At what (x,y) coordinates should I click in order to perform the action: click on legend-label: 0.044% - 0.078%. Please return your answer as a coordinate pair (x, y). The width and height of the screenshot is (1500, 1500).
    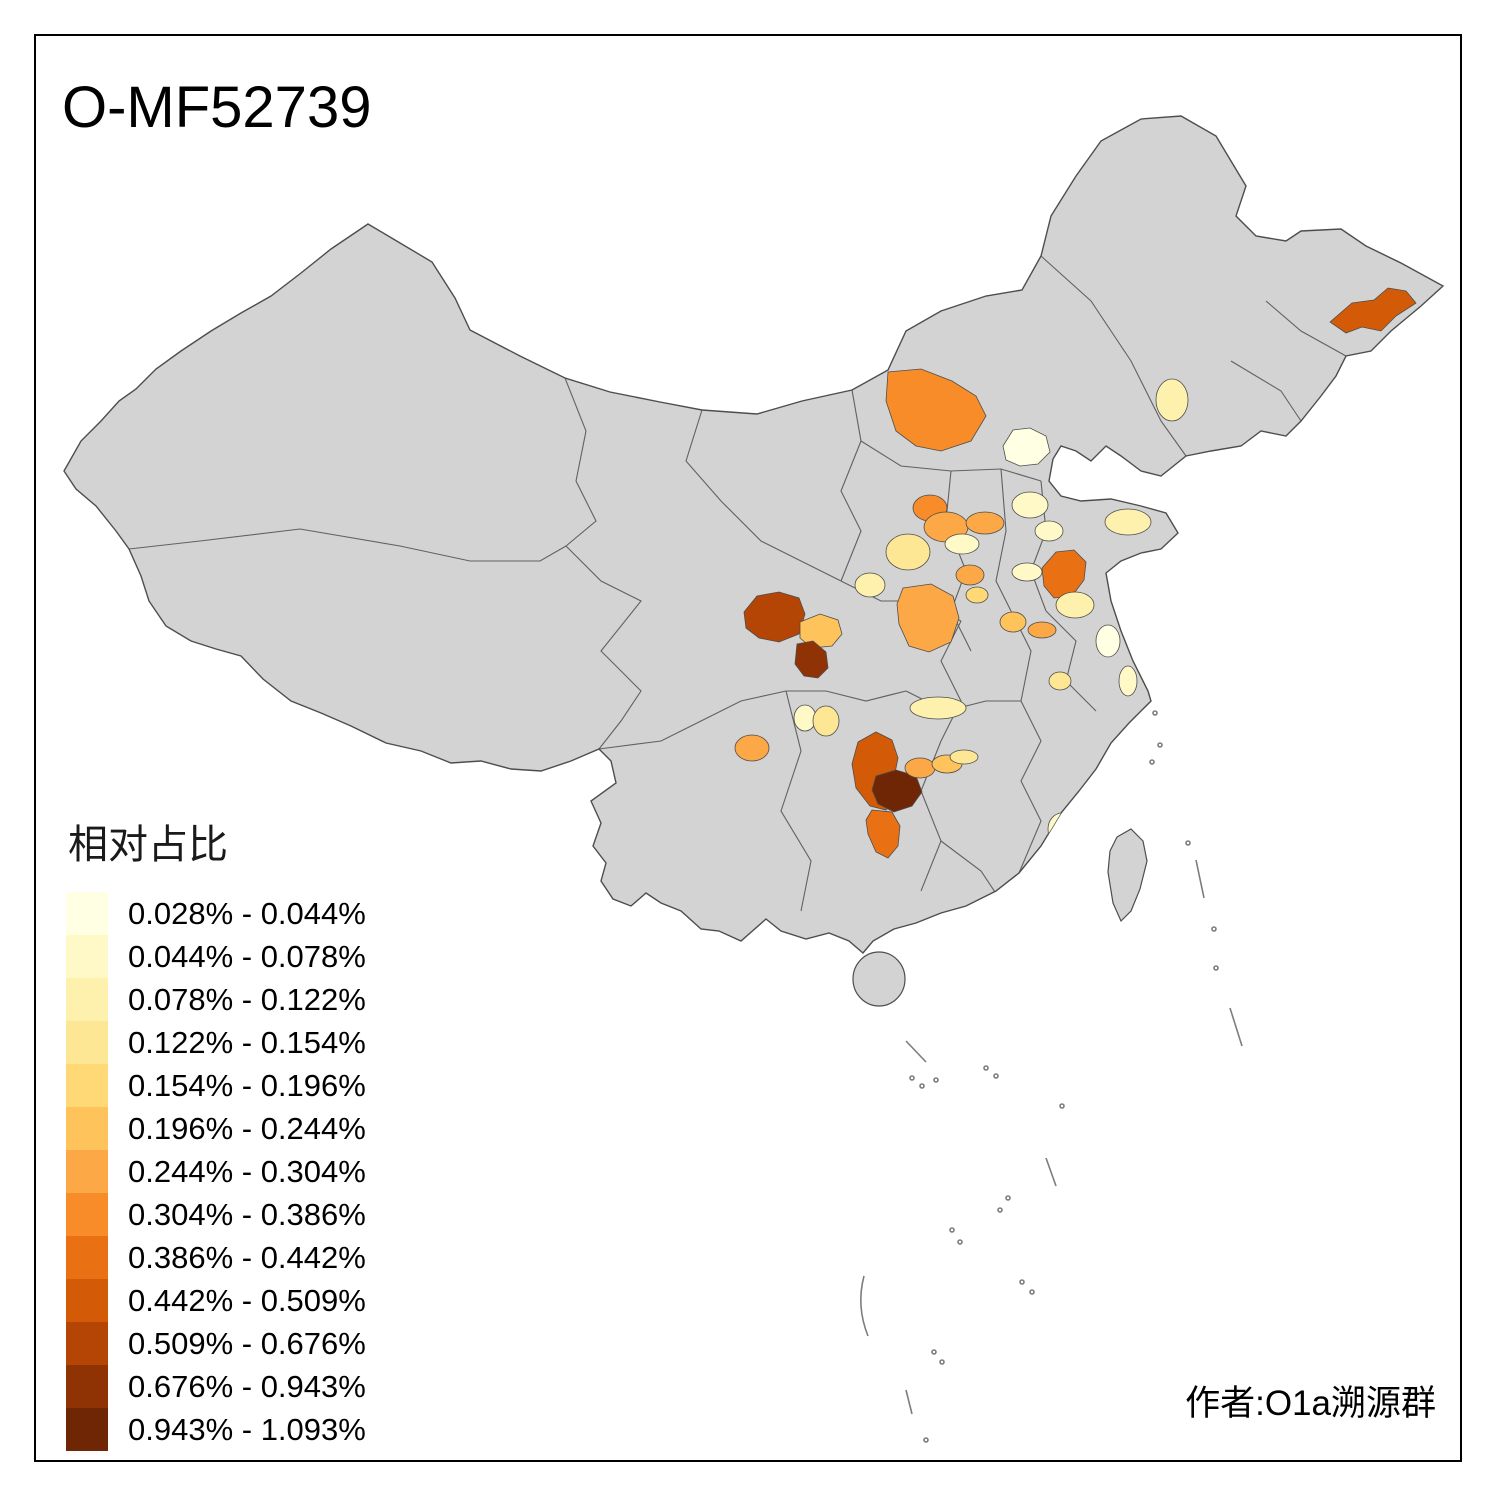
    Looking at the image, I should click on (247, 956).